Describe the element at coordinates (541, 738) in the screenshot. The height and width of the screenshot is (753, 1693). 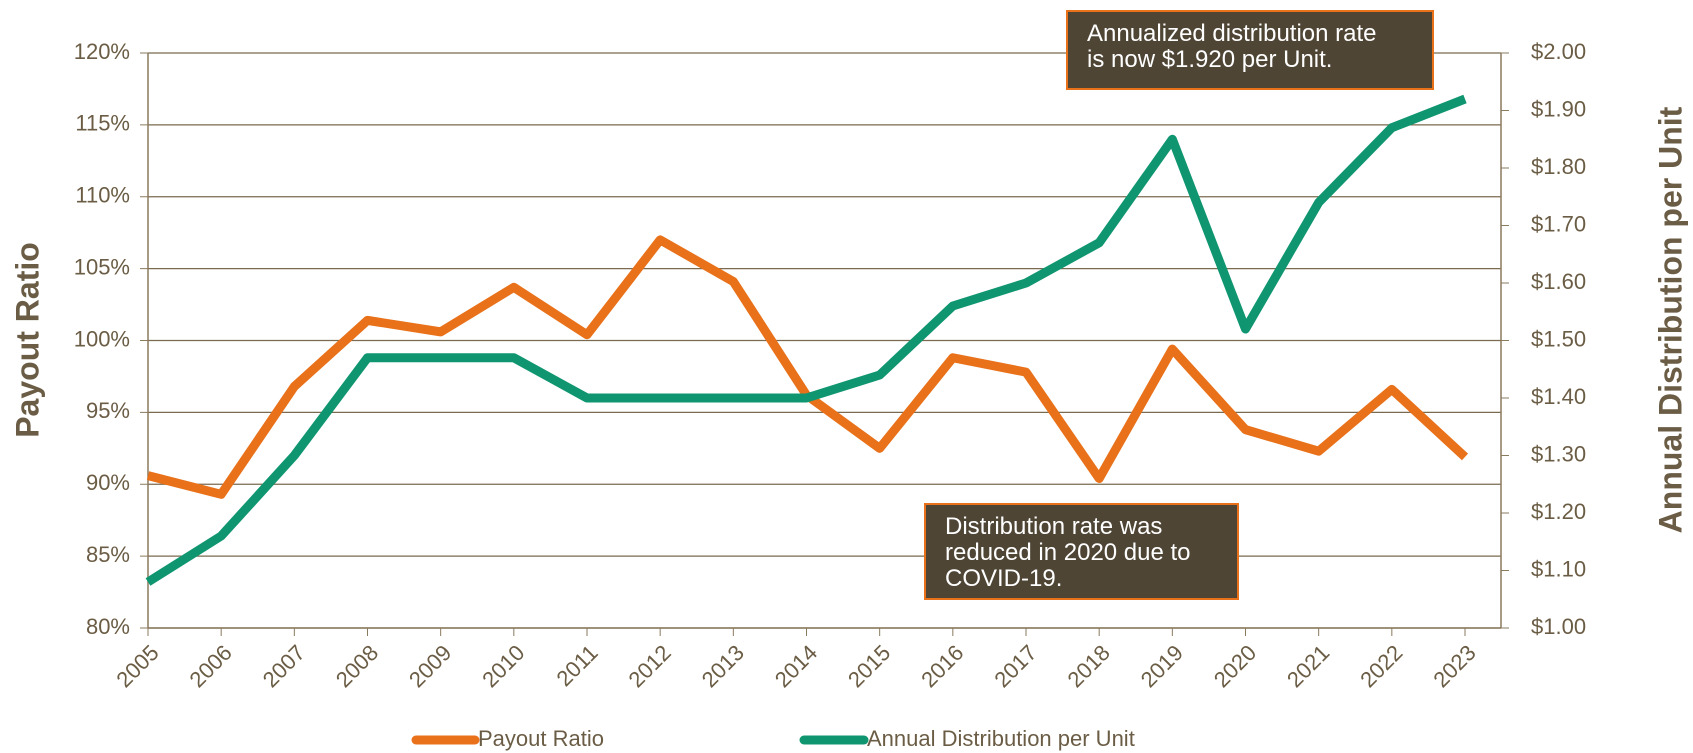
I see `legend-label: Payout Ratio` at that location.